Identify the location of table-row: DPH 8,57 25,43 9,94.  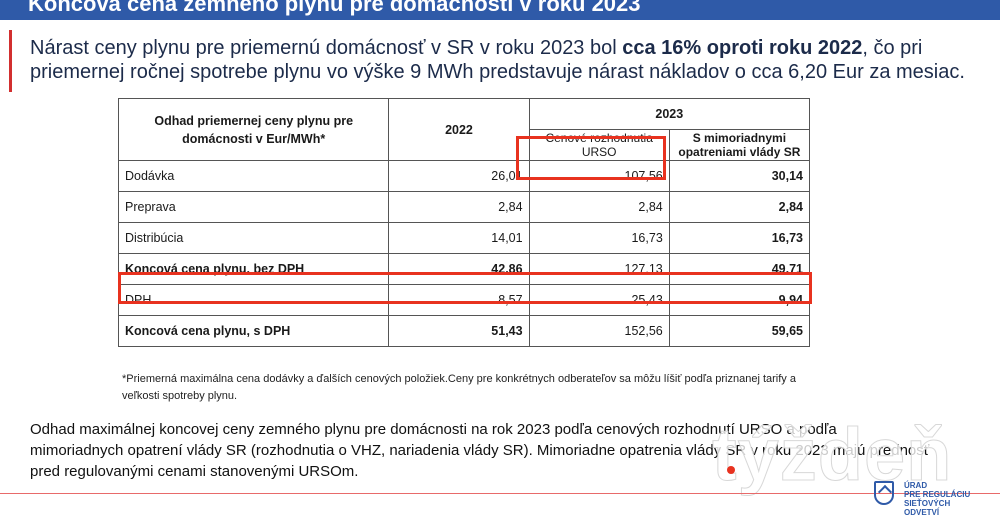
(464, 300).